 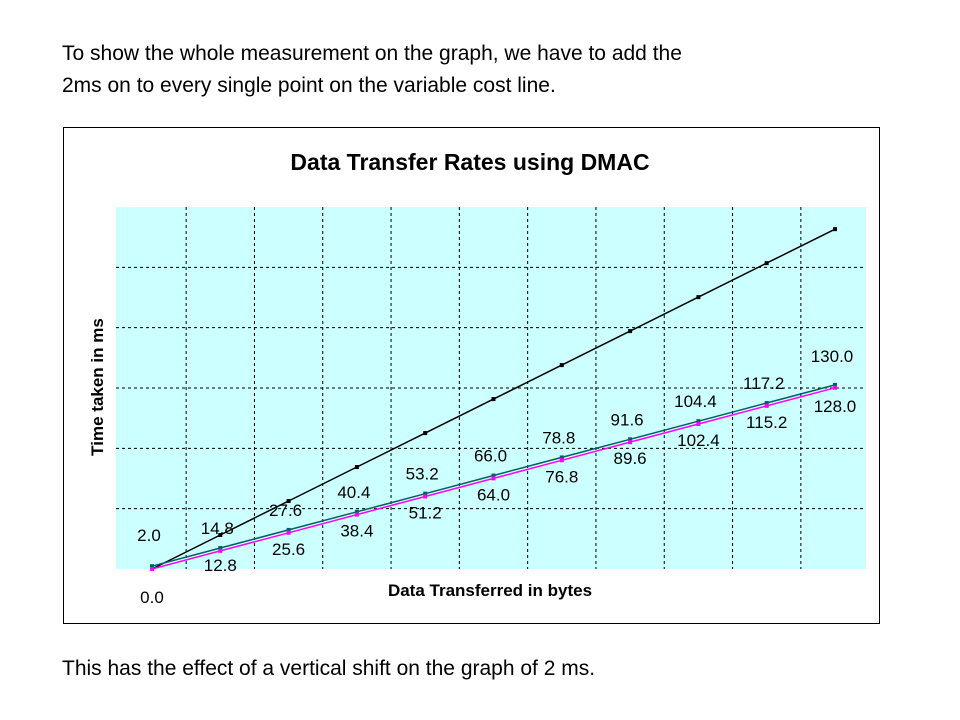 What do you see at coordinates (285, 510) in the screenshot?
I see `data-label-shifted: 27.6` at bounding box center [285, 510].